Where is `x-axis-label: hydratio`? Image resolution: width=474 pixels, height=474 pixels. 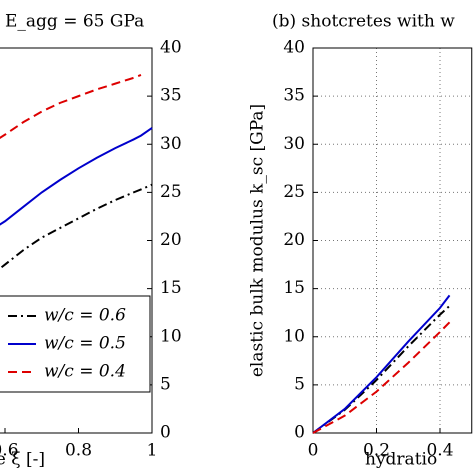
x-axis-label: hydratio is located at coordinates (401, 460).